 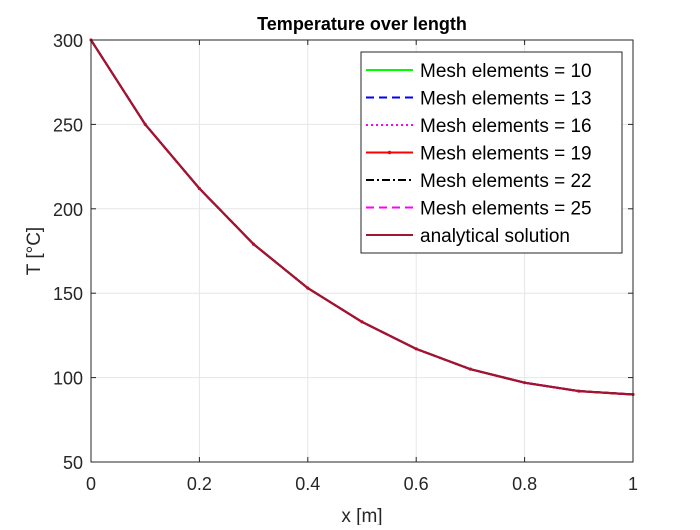 What do you see at coordinates (506, 181) in the screenshot?
I see `legend-label-5: Mesh elements = 22` at bounding box center [506, 181].